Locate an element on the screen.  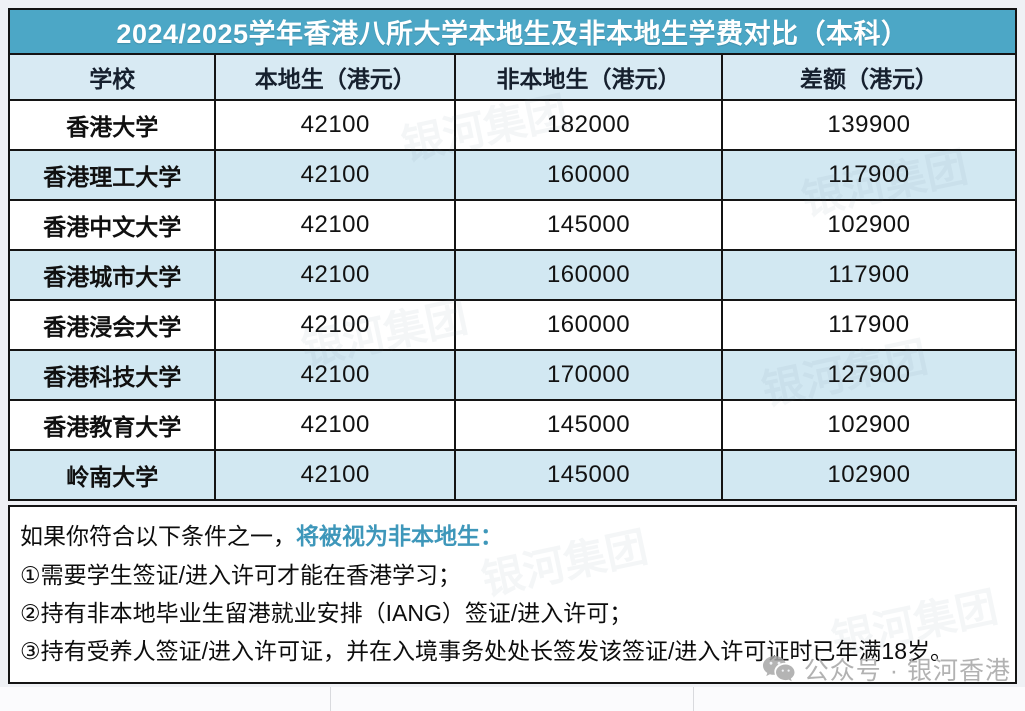
note-item-1: ①需要学生签证/进入许可才能在香港学习； is located at coordinates (241, 575).